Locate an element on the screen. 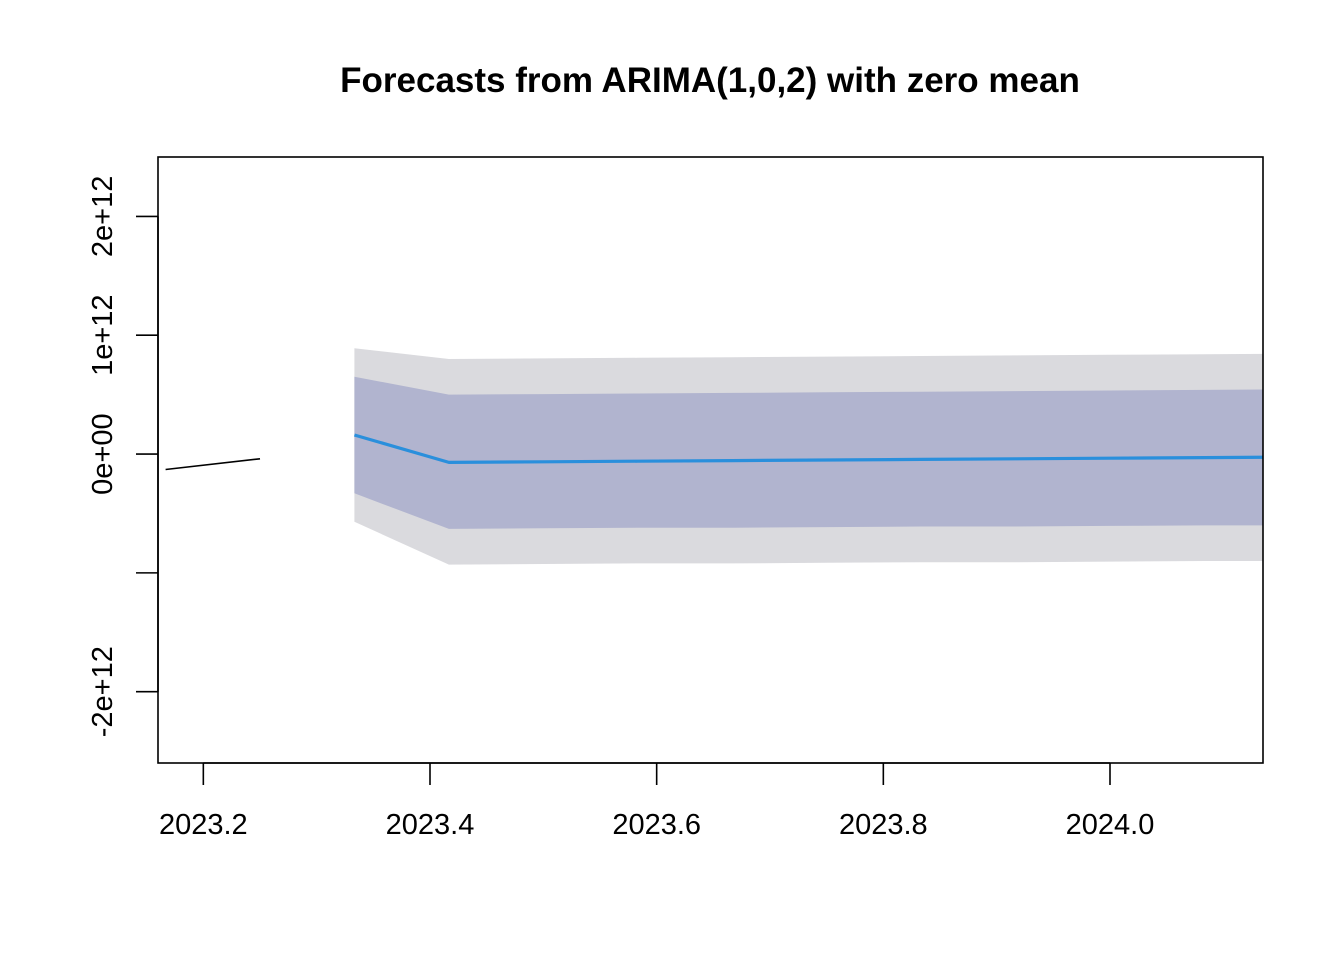 The height and width of the screenshot is (960, 1344). y-tick-label: -2e+12 is located at coordinates (103, 691).